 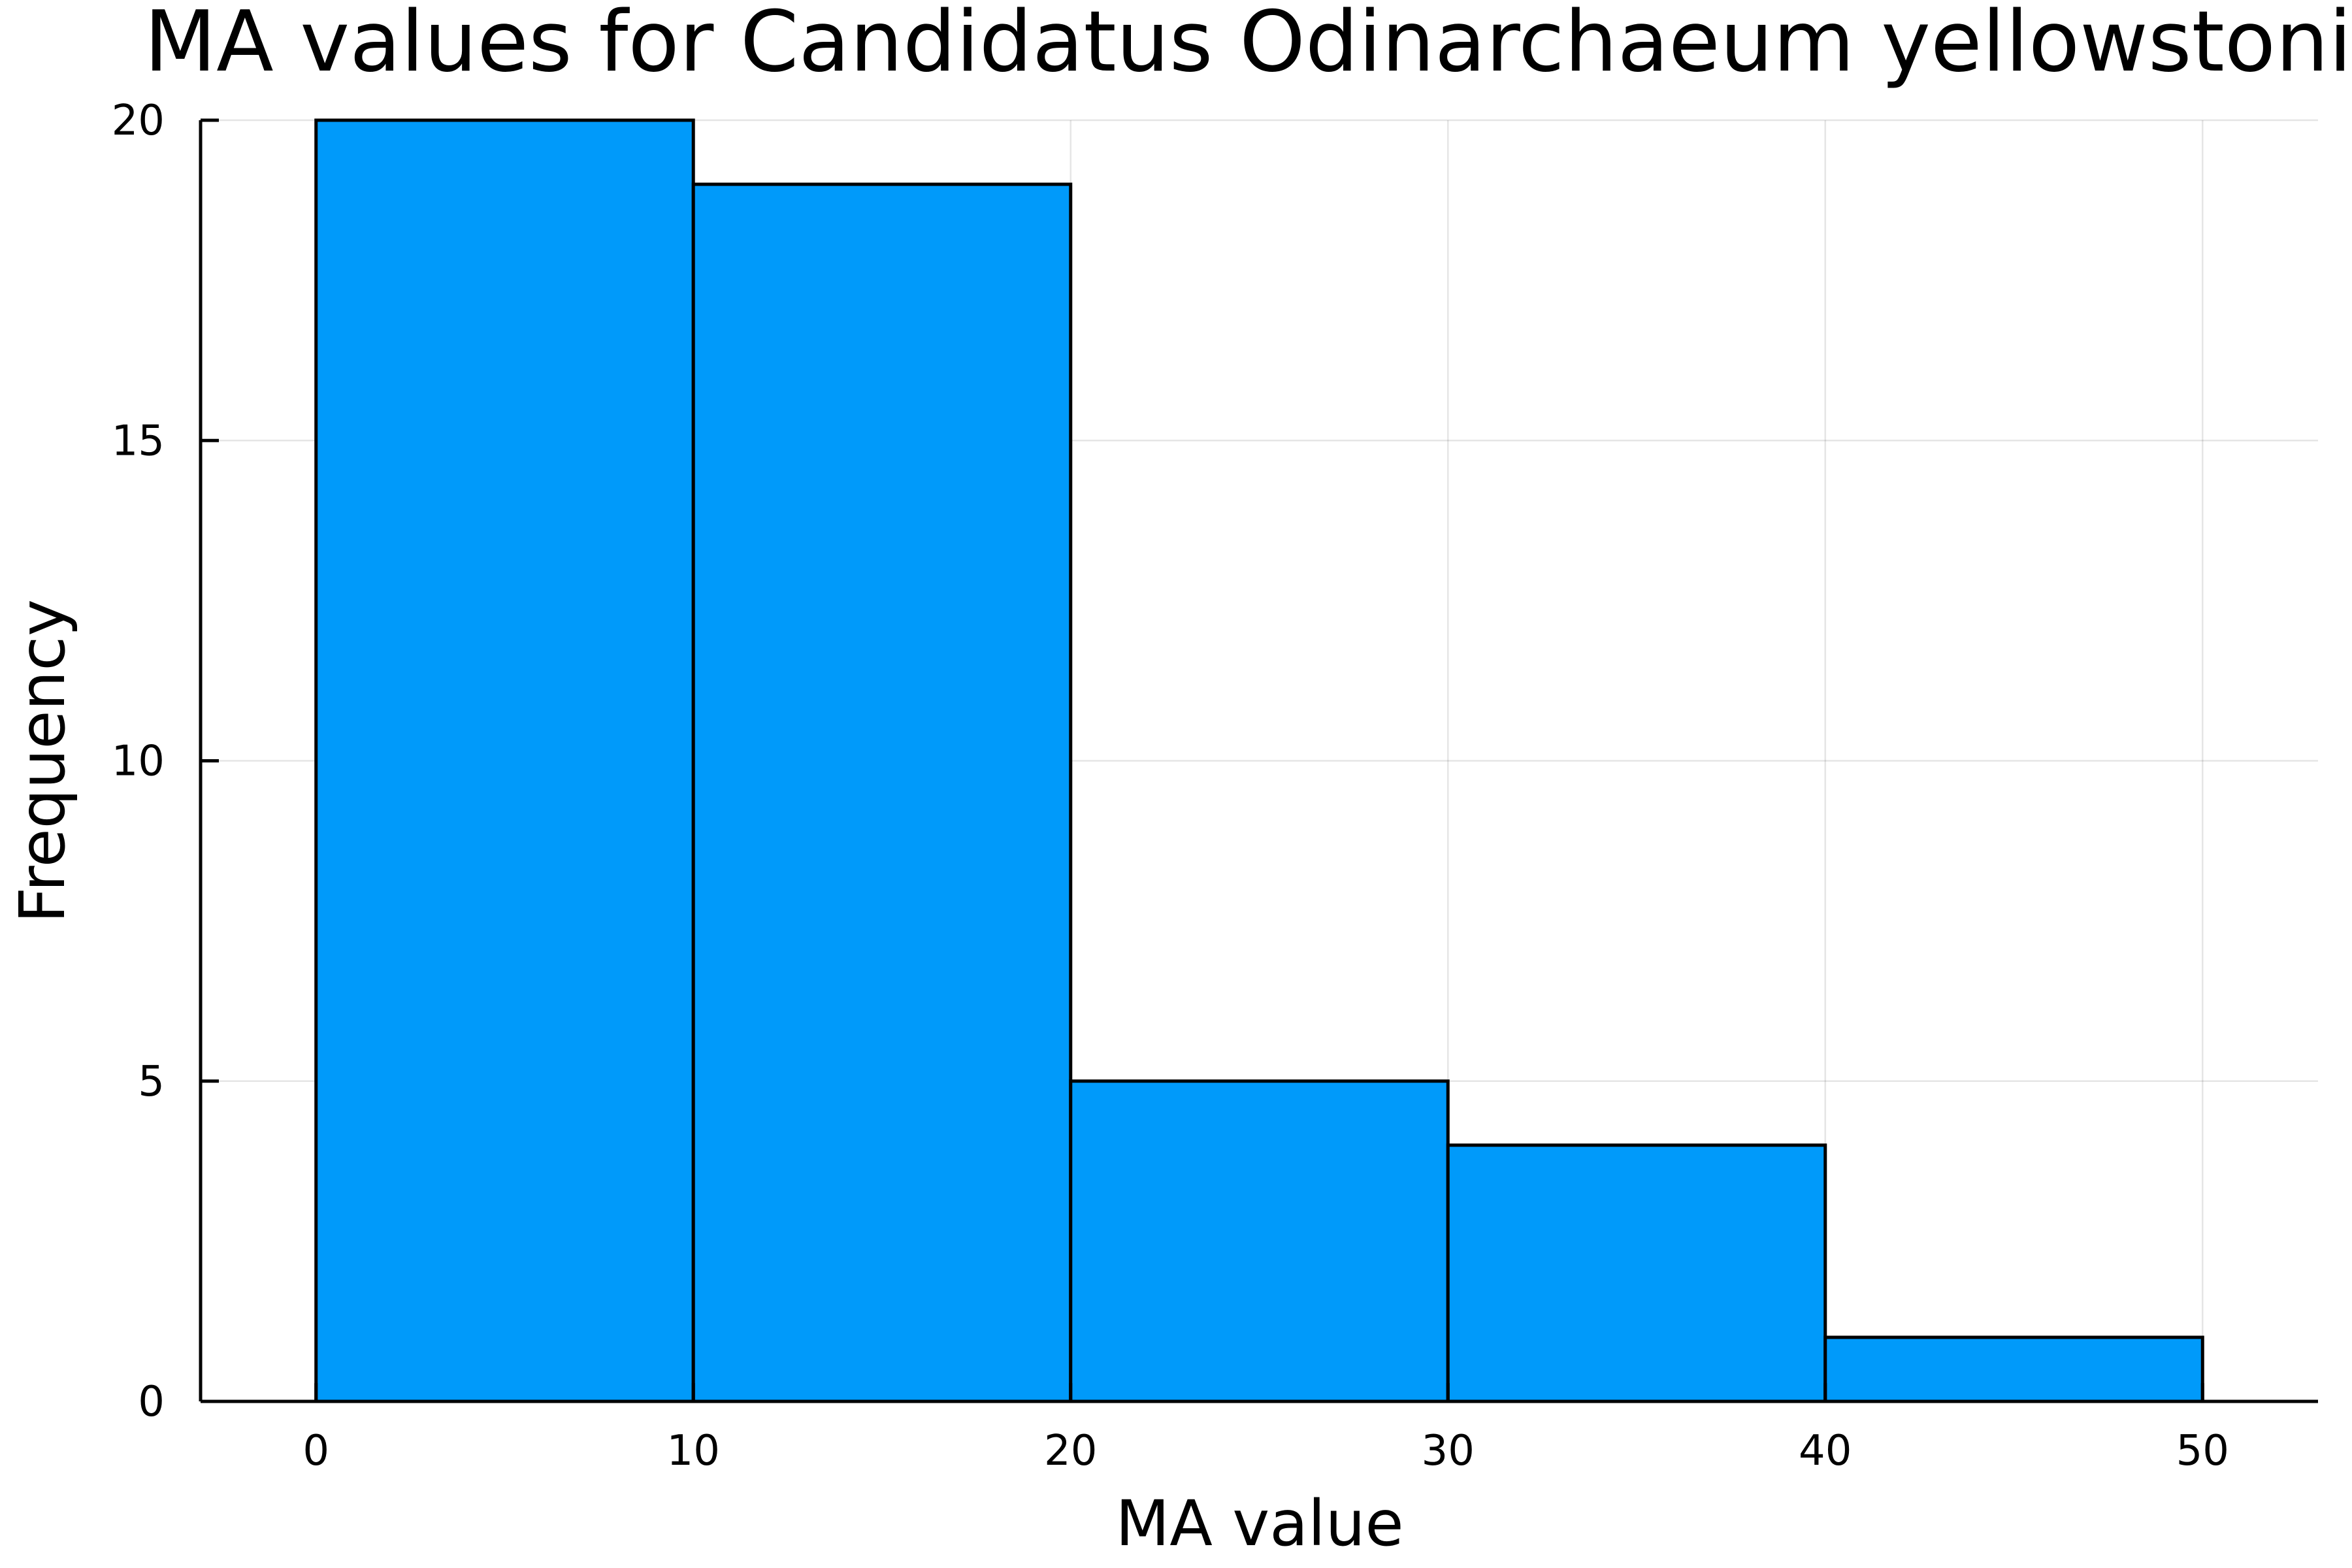 I want to click on y-tick-label: 20, so click(x=138, y=121).